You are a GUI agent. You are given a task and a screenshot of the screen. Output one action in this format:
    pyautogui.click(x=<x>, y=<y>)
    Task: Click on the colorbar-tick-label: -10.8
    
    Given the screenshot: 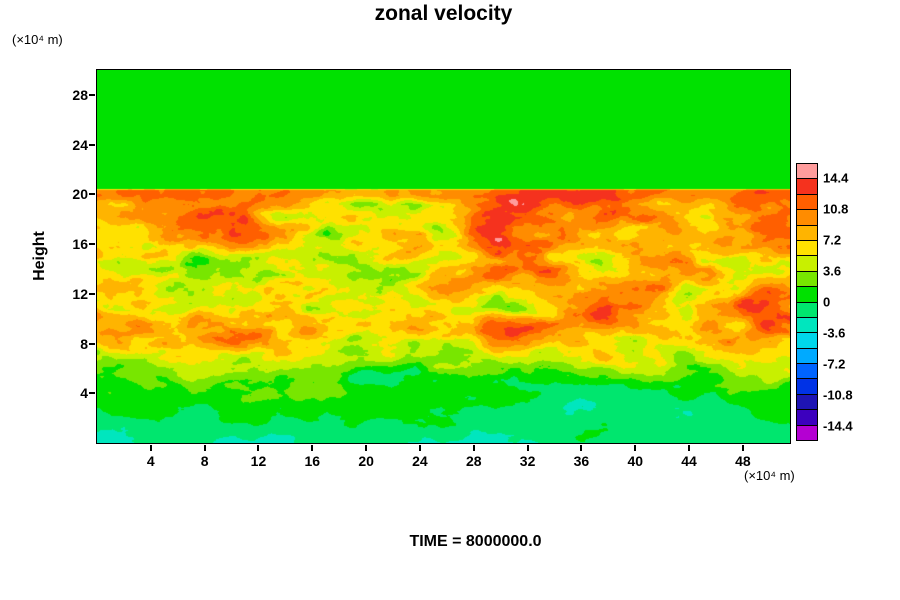 What is the action you would take?
    pyautogui.click(x=838, y=395)
    